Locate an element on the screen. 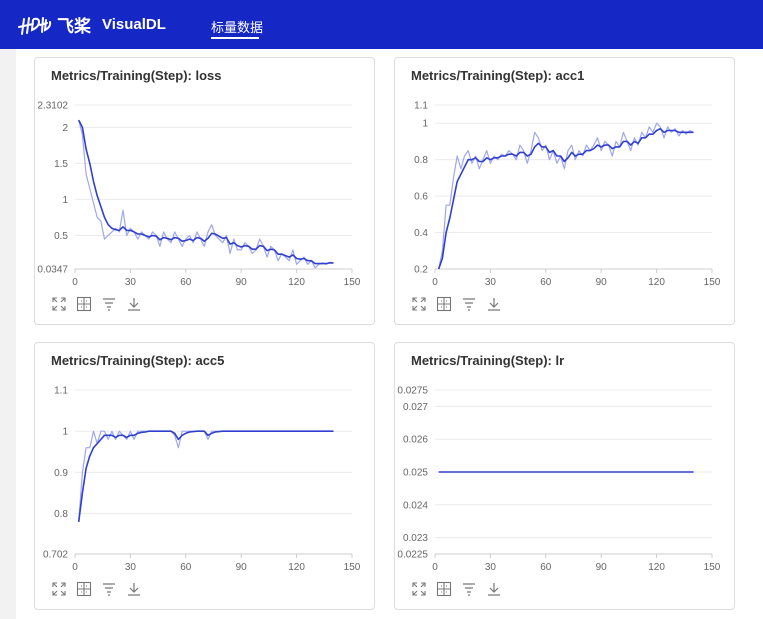 The height and width of the screenshot is (619, 763). active-tab-indicator is located at coordinates (235, 38).